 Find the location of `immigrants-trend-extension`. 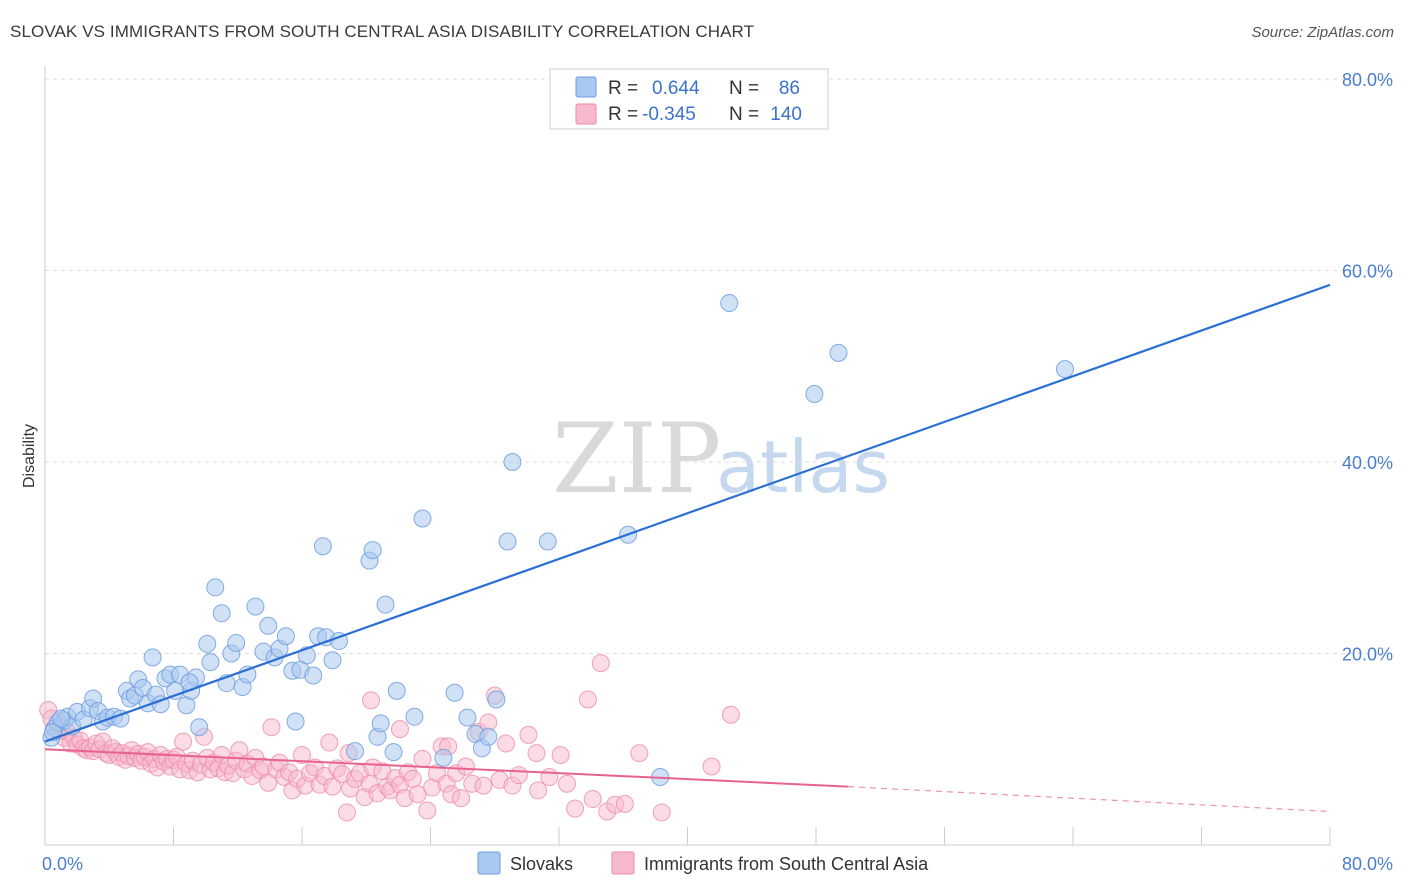

immigrants-trend-extension is located at coordinates (1089, 799).